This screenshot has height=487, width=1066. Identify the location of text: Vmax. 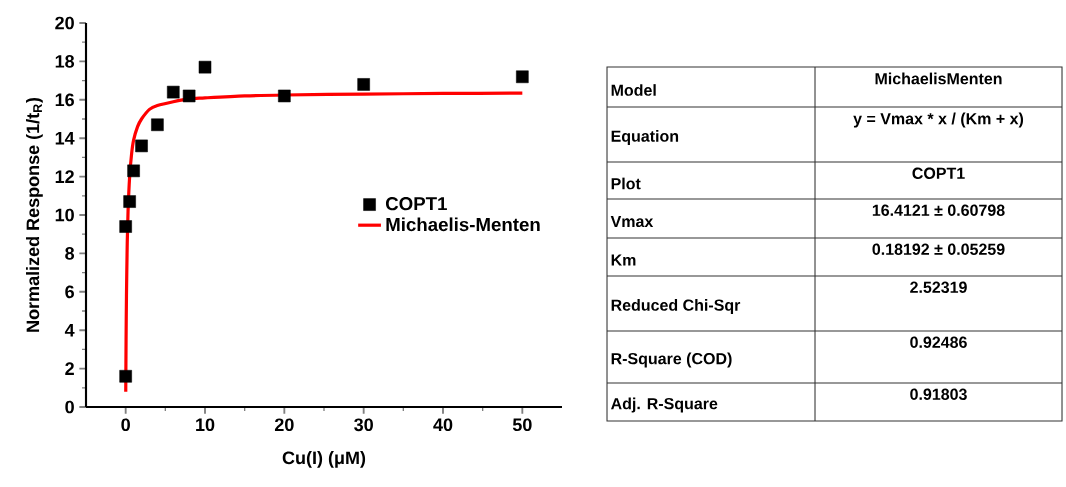
(632, 221).